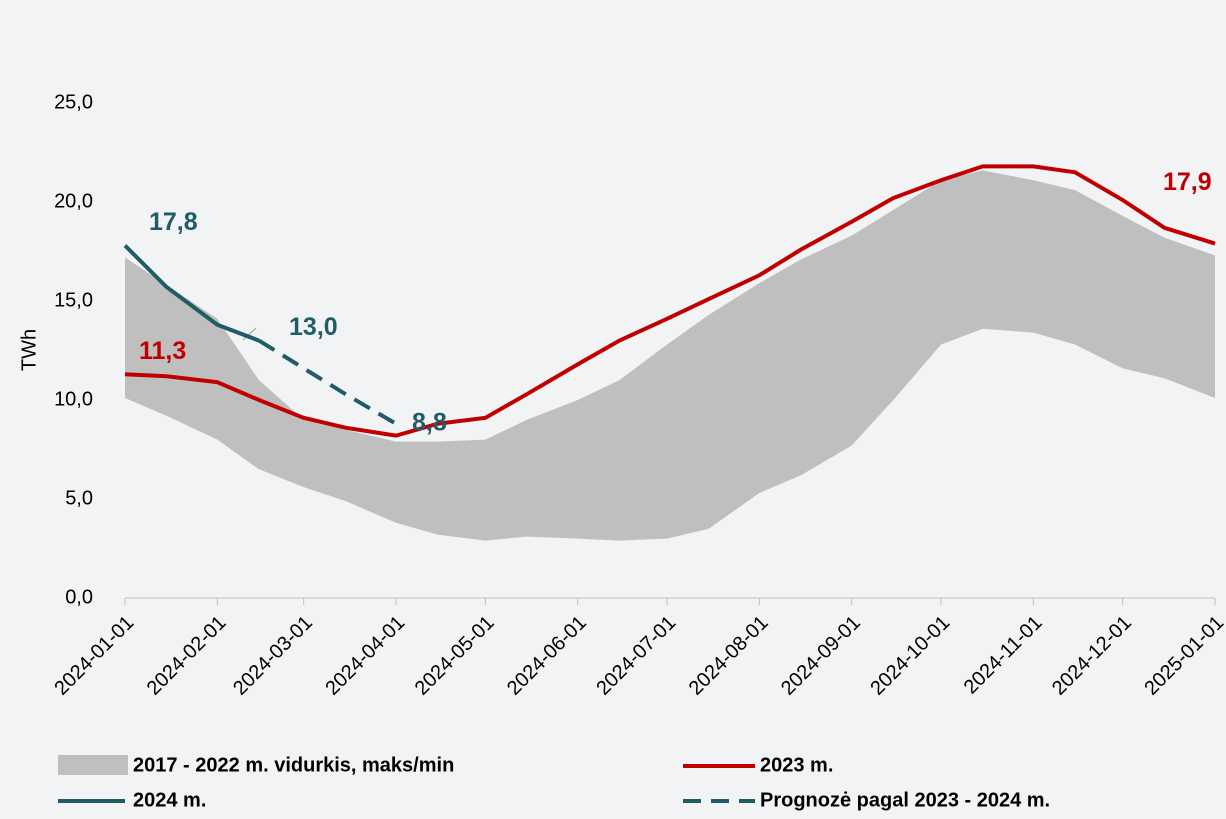 The image size is (1226, 819). What do you see at coordinates (273, 656) in the screenshot?
I see `x-tick-label: 2024-03-01` at bounding box center [273, 656].